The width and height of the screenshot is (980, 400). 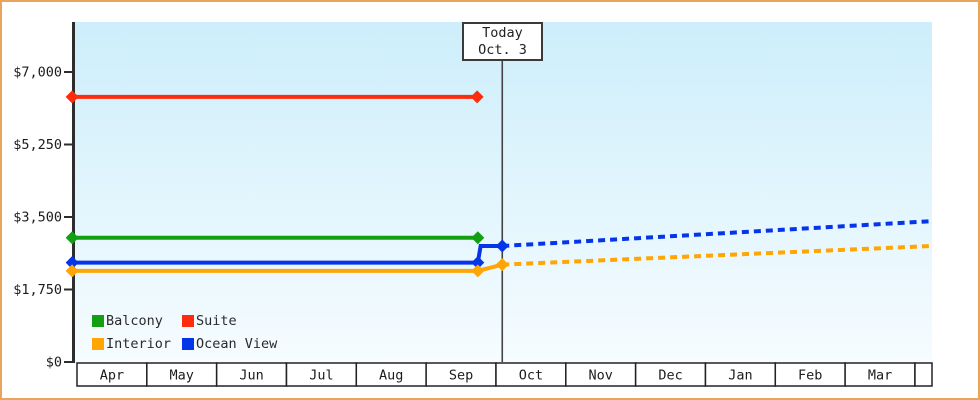 I want to click on legend: Balcony Suite Interior Ocean View, so click(x=184, y=332).